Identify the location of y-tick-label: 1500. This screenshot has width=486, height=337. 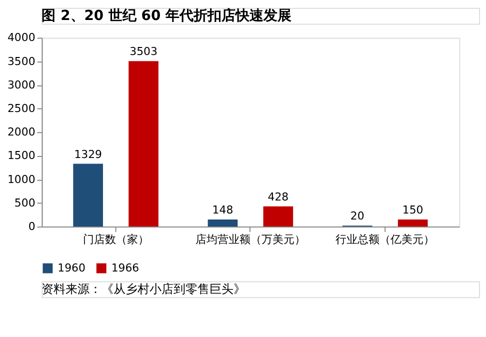
(21, 155).